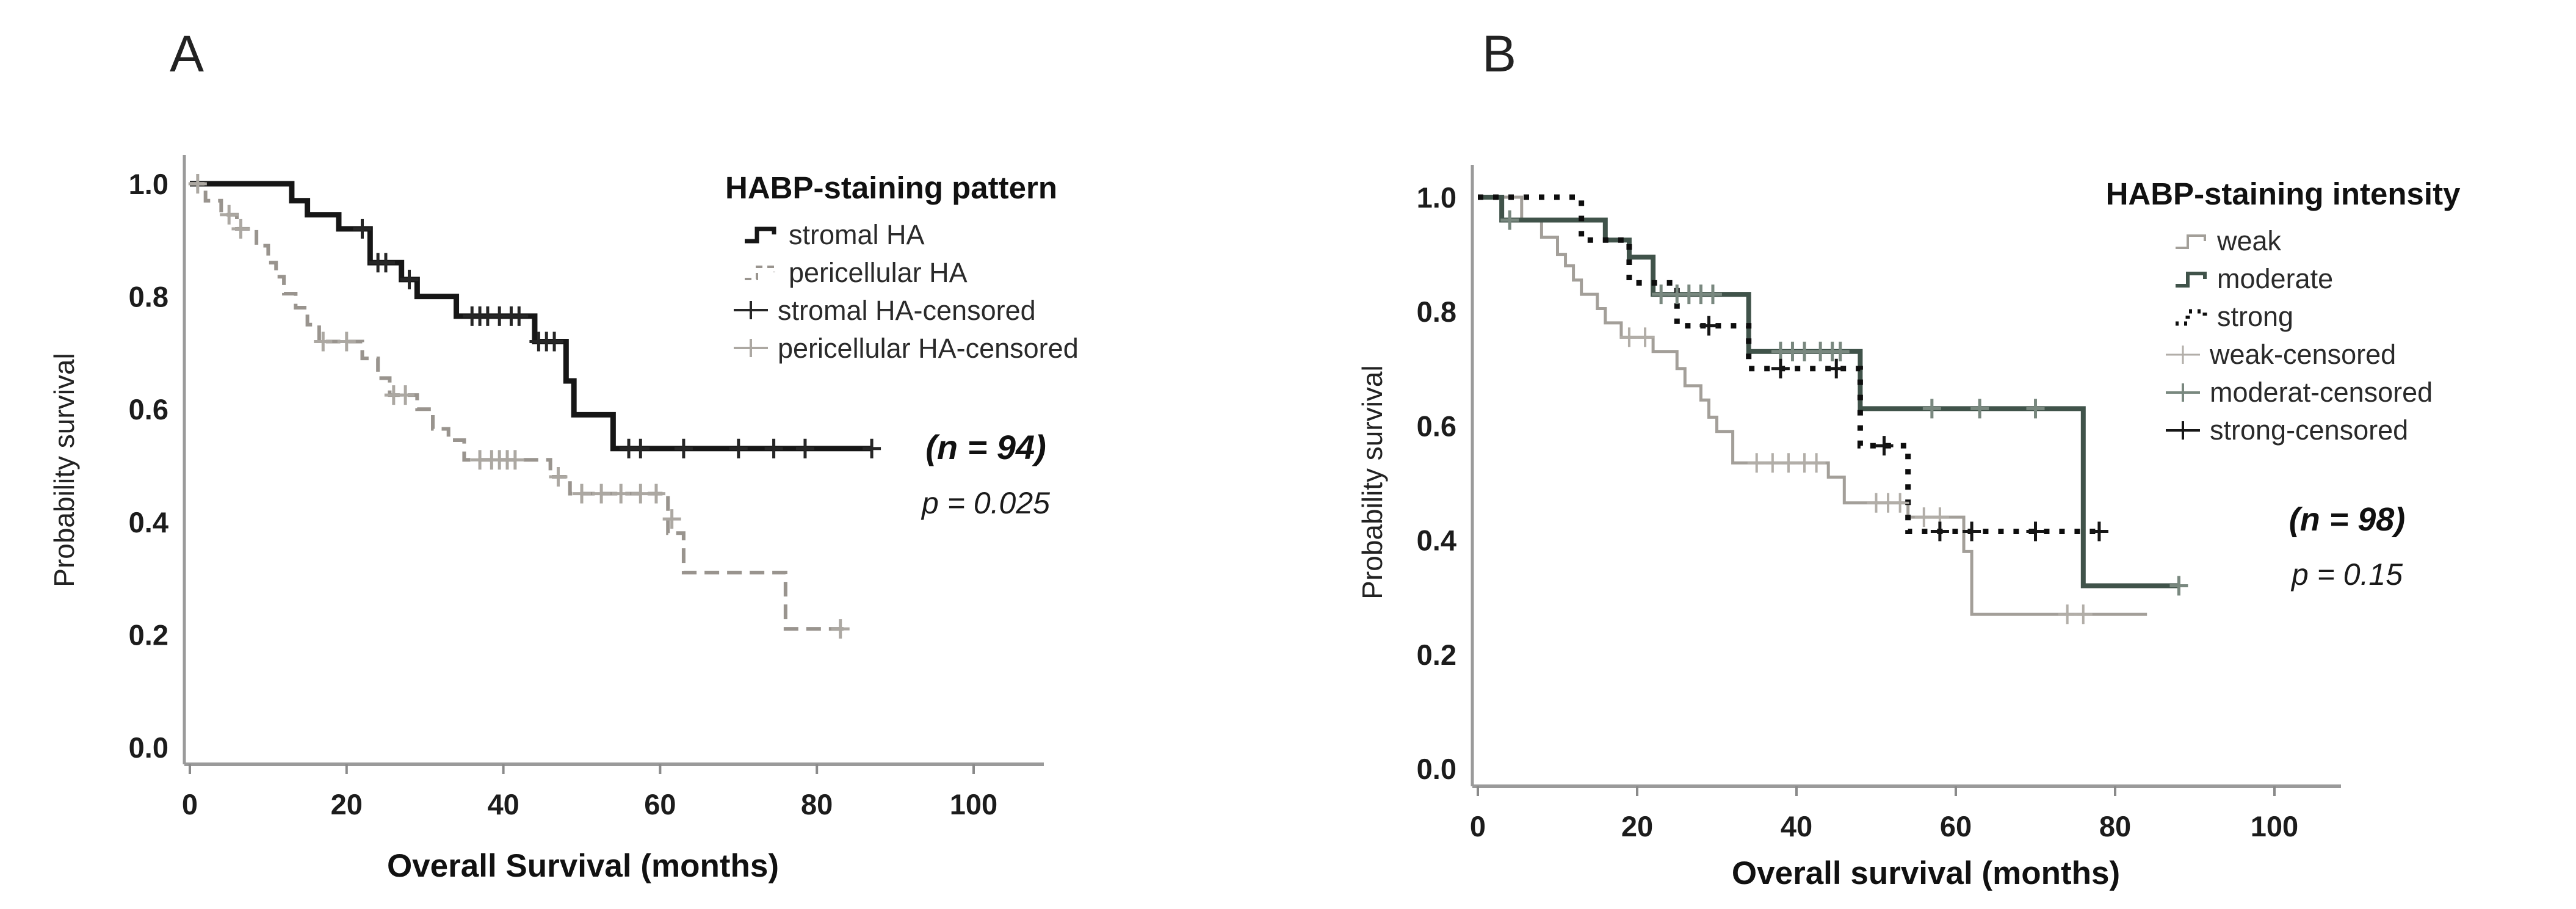 Image resolution: width=2576 pixels, height=909 pixels. I want to click on panel-b-x-axis-label: Overall survival (months), so click(1926, 873).